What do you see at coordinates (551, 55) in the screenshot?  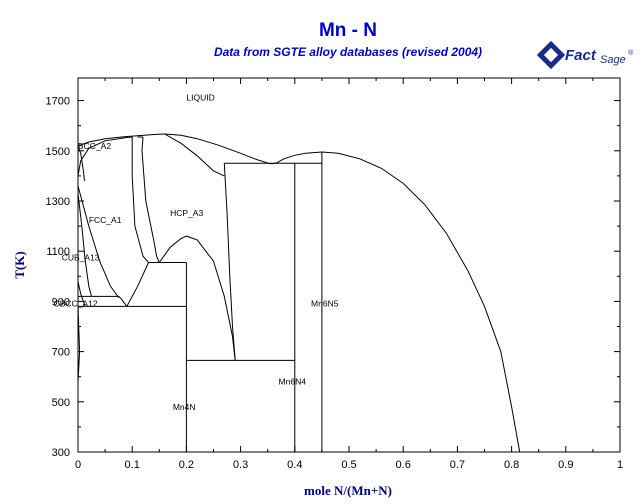 I see `logo-mark-icon` at bounding box center [551, 55].